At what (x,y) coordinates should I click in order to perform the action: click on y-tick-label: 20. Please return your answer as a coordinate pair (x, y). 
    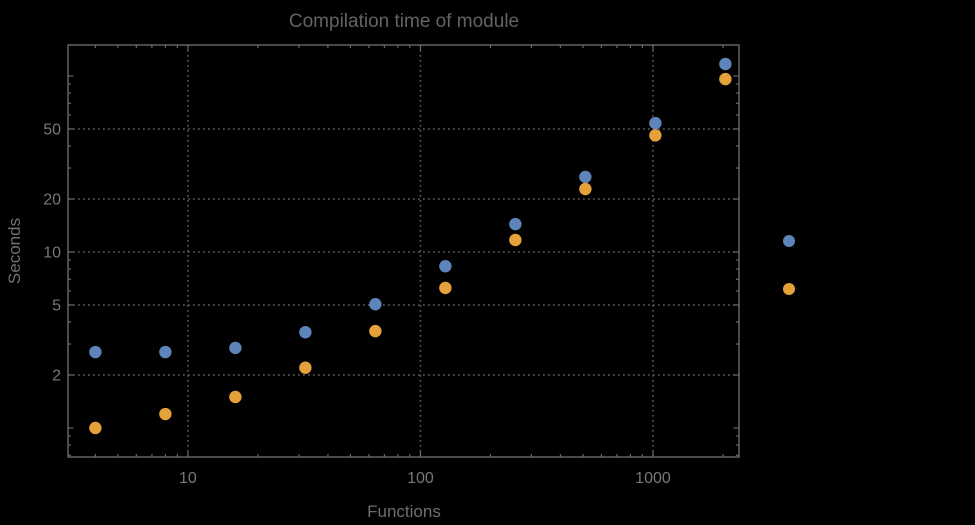
    Looking at the image, I should click on (52, 200).